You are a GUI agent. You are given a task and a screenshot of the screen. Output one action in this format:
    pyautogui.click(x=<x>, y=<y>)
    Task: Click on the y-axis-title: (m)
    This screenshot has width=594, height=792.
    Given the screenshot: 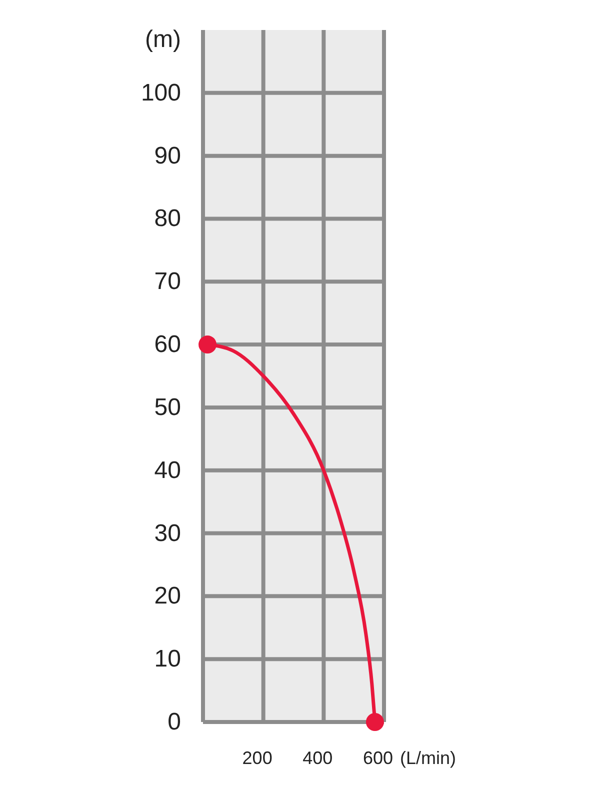 What is the action you would take?
    pyautogui.click(x=163, y=39)
    